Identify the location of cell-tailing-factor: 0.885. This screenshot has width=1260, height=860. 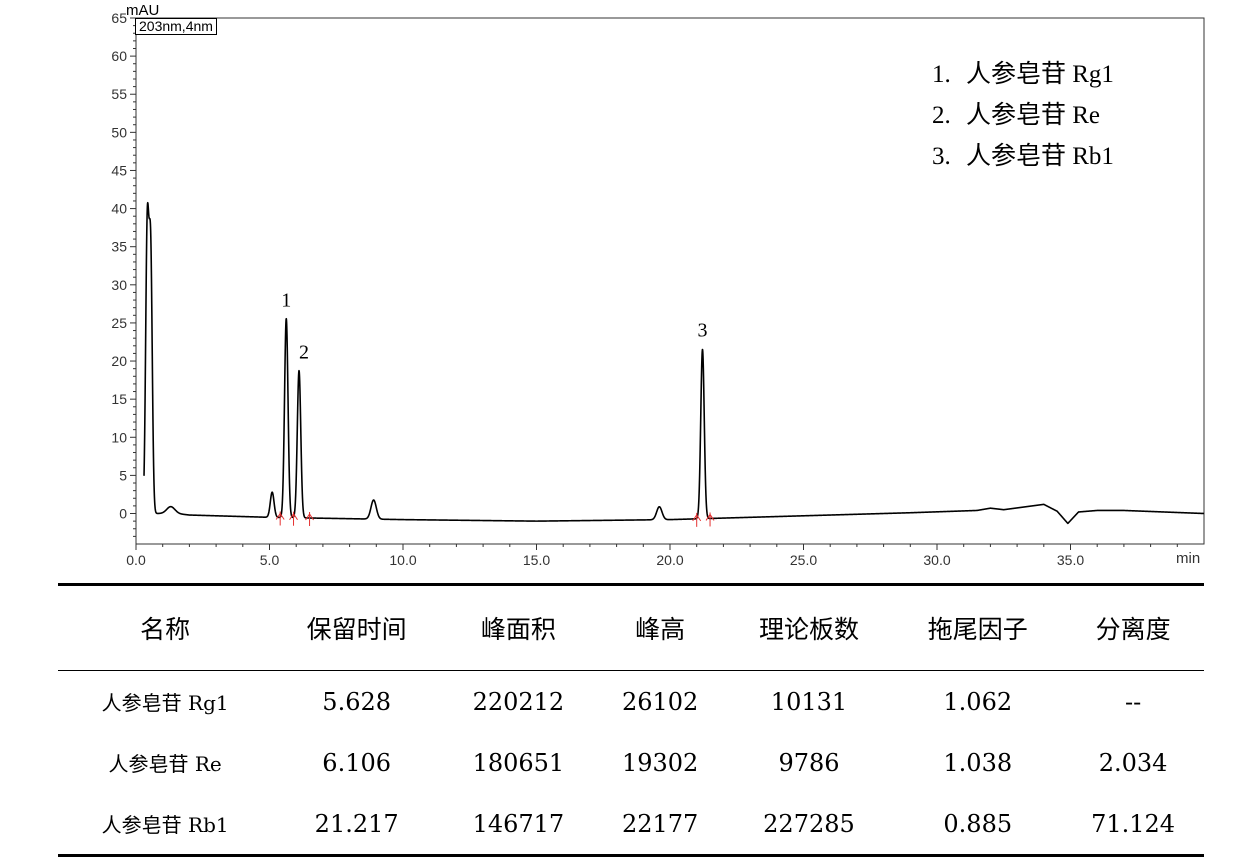
(978, 825).